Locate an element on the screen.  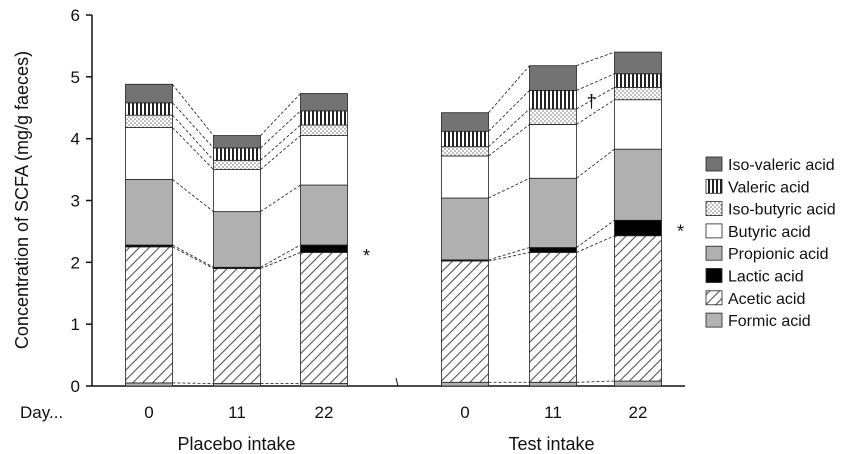
legend-swatch-butyric-acid is located at coordinates (714, 231).